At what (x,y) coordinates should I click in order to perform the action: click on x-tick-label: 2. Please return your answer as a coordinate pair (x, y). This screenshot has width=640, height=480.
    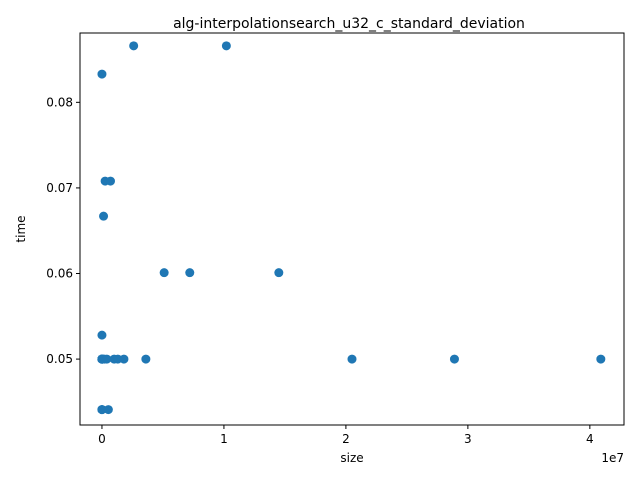
    Looking at the image, I should click on (346, 439).